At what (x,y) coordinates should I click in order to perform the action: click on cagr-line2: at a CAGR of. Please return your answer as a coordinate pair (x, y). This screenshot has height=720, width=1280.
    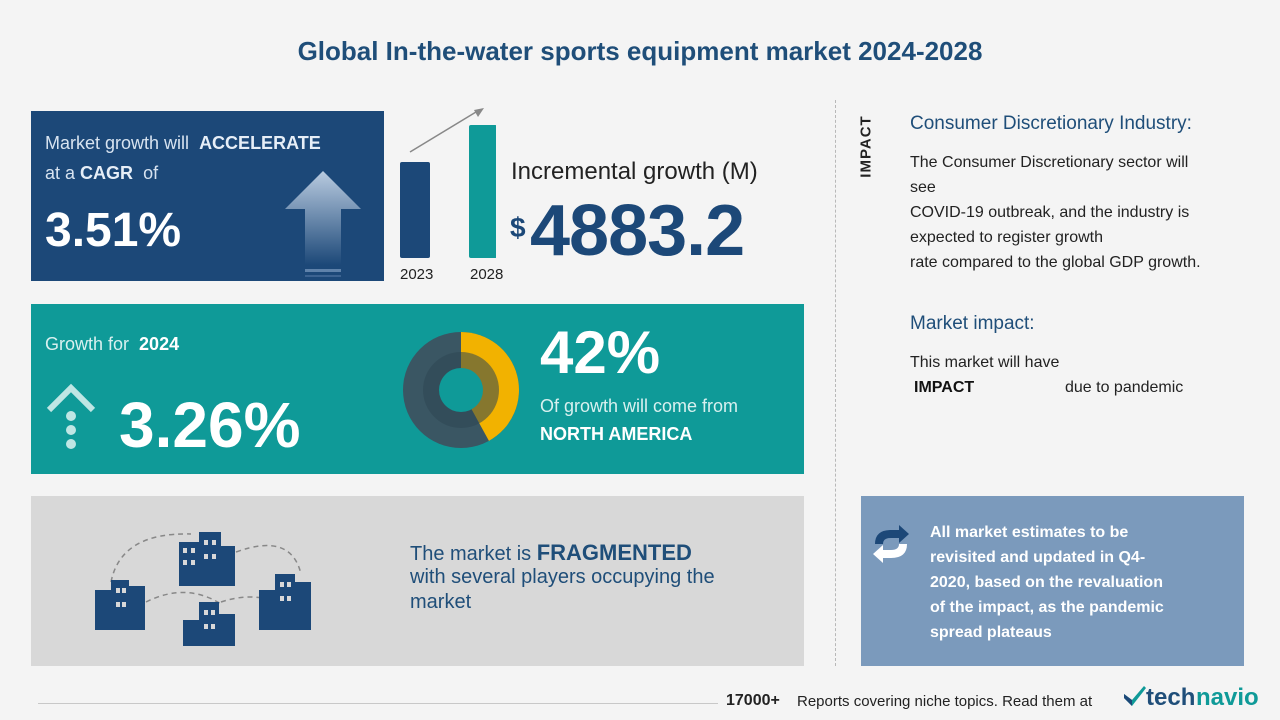
    Looking at the image, I should click on (101, 173).